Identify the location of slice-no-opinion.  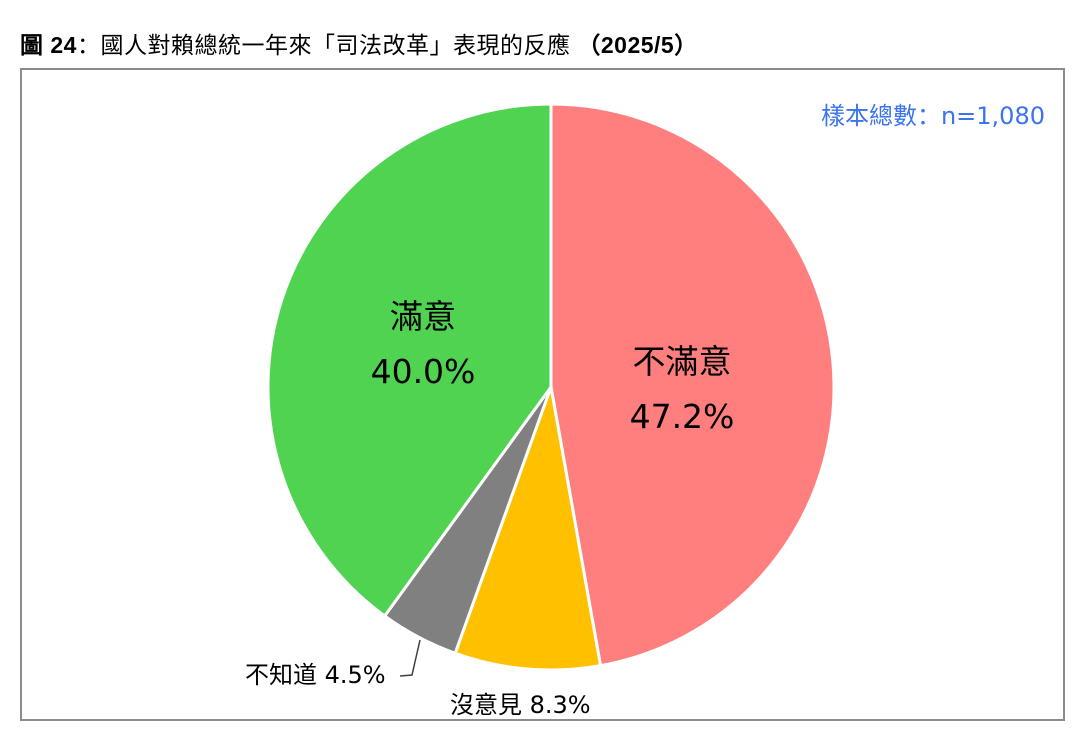
(528, 528).